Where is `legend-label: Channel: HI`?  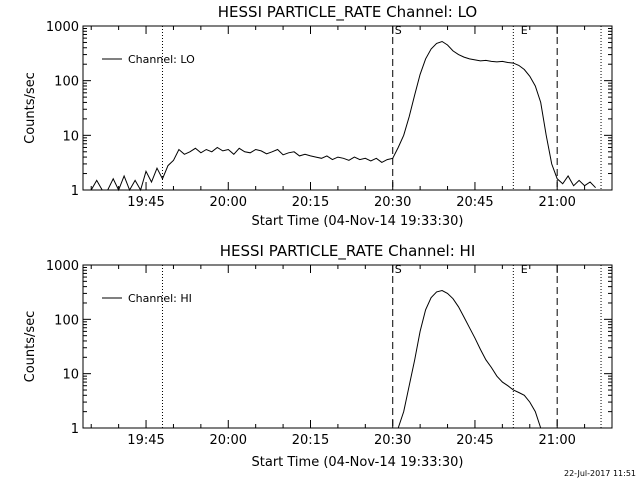
legend-label: Channel: HI is located at coordinates (160, 298).